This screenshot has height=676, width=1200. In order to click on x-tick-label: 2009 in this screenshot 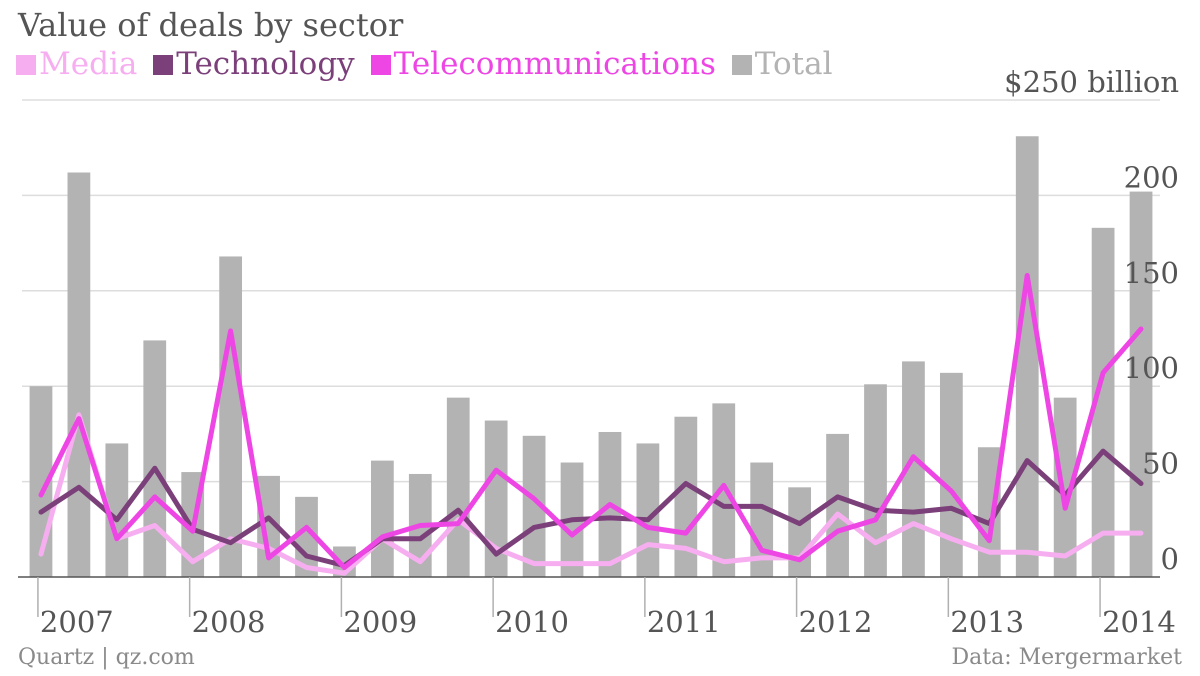, I will do `click(380, 622)`.